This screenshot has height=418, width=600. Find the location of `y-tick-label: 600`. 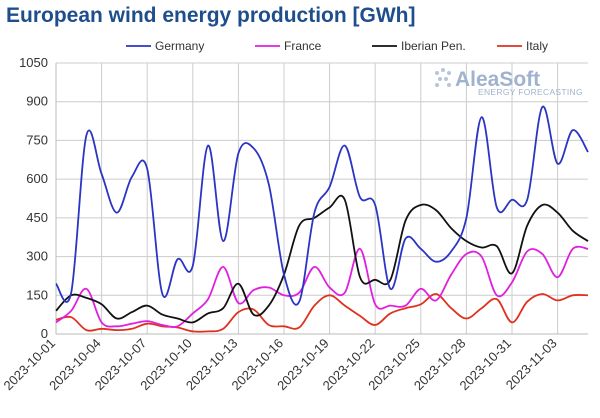

y-tick-label: 600 is located at coordinates (37, 178).